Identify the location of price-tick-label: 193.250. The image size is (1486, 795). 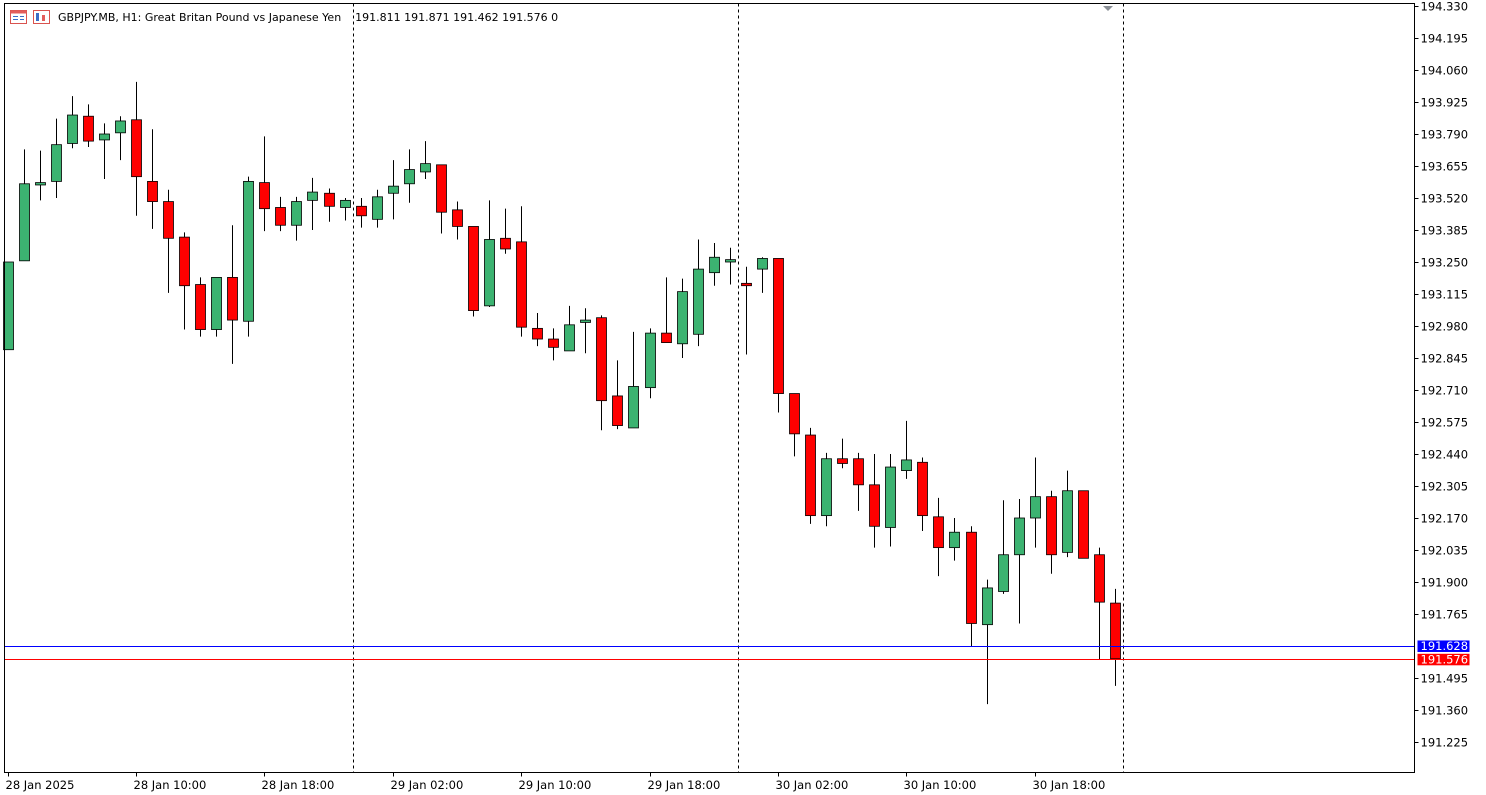
(1445, 263).